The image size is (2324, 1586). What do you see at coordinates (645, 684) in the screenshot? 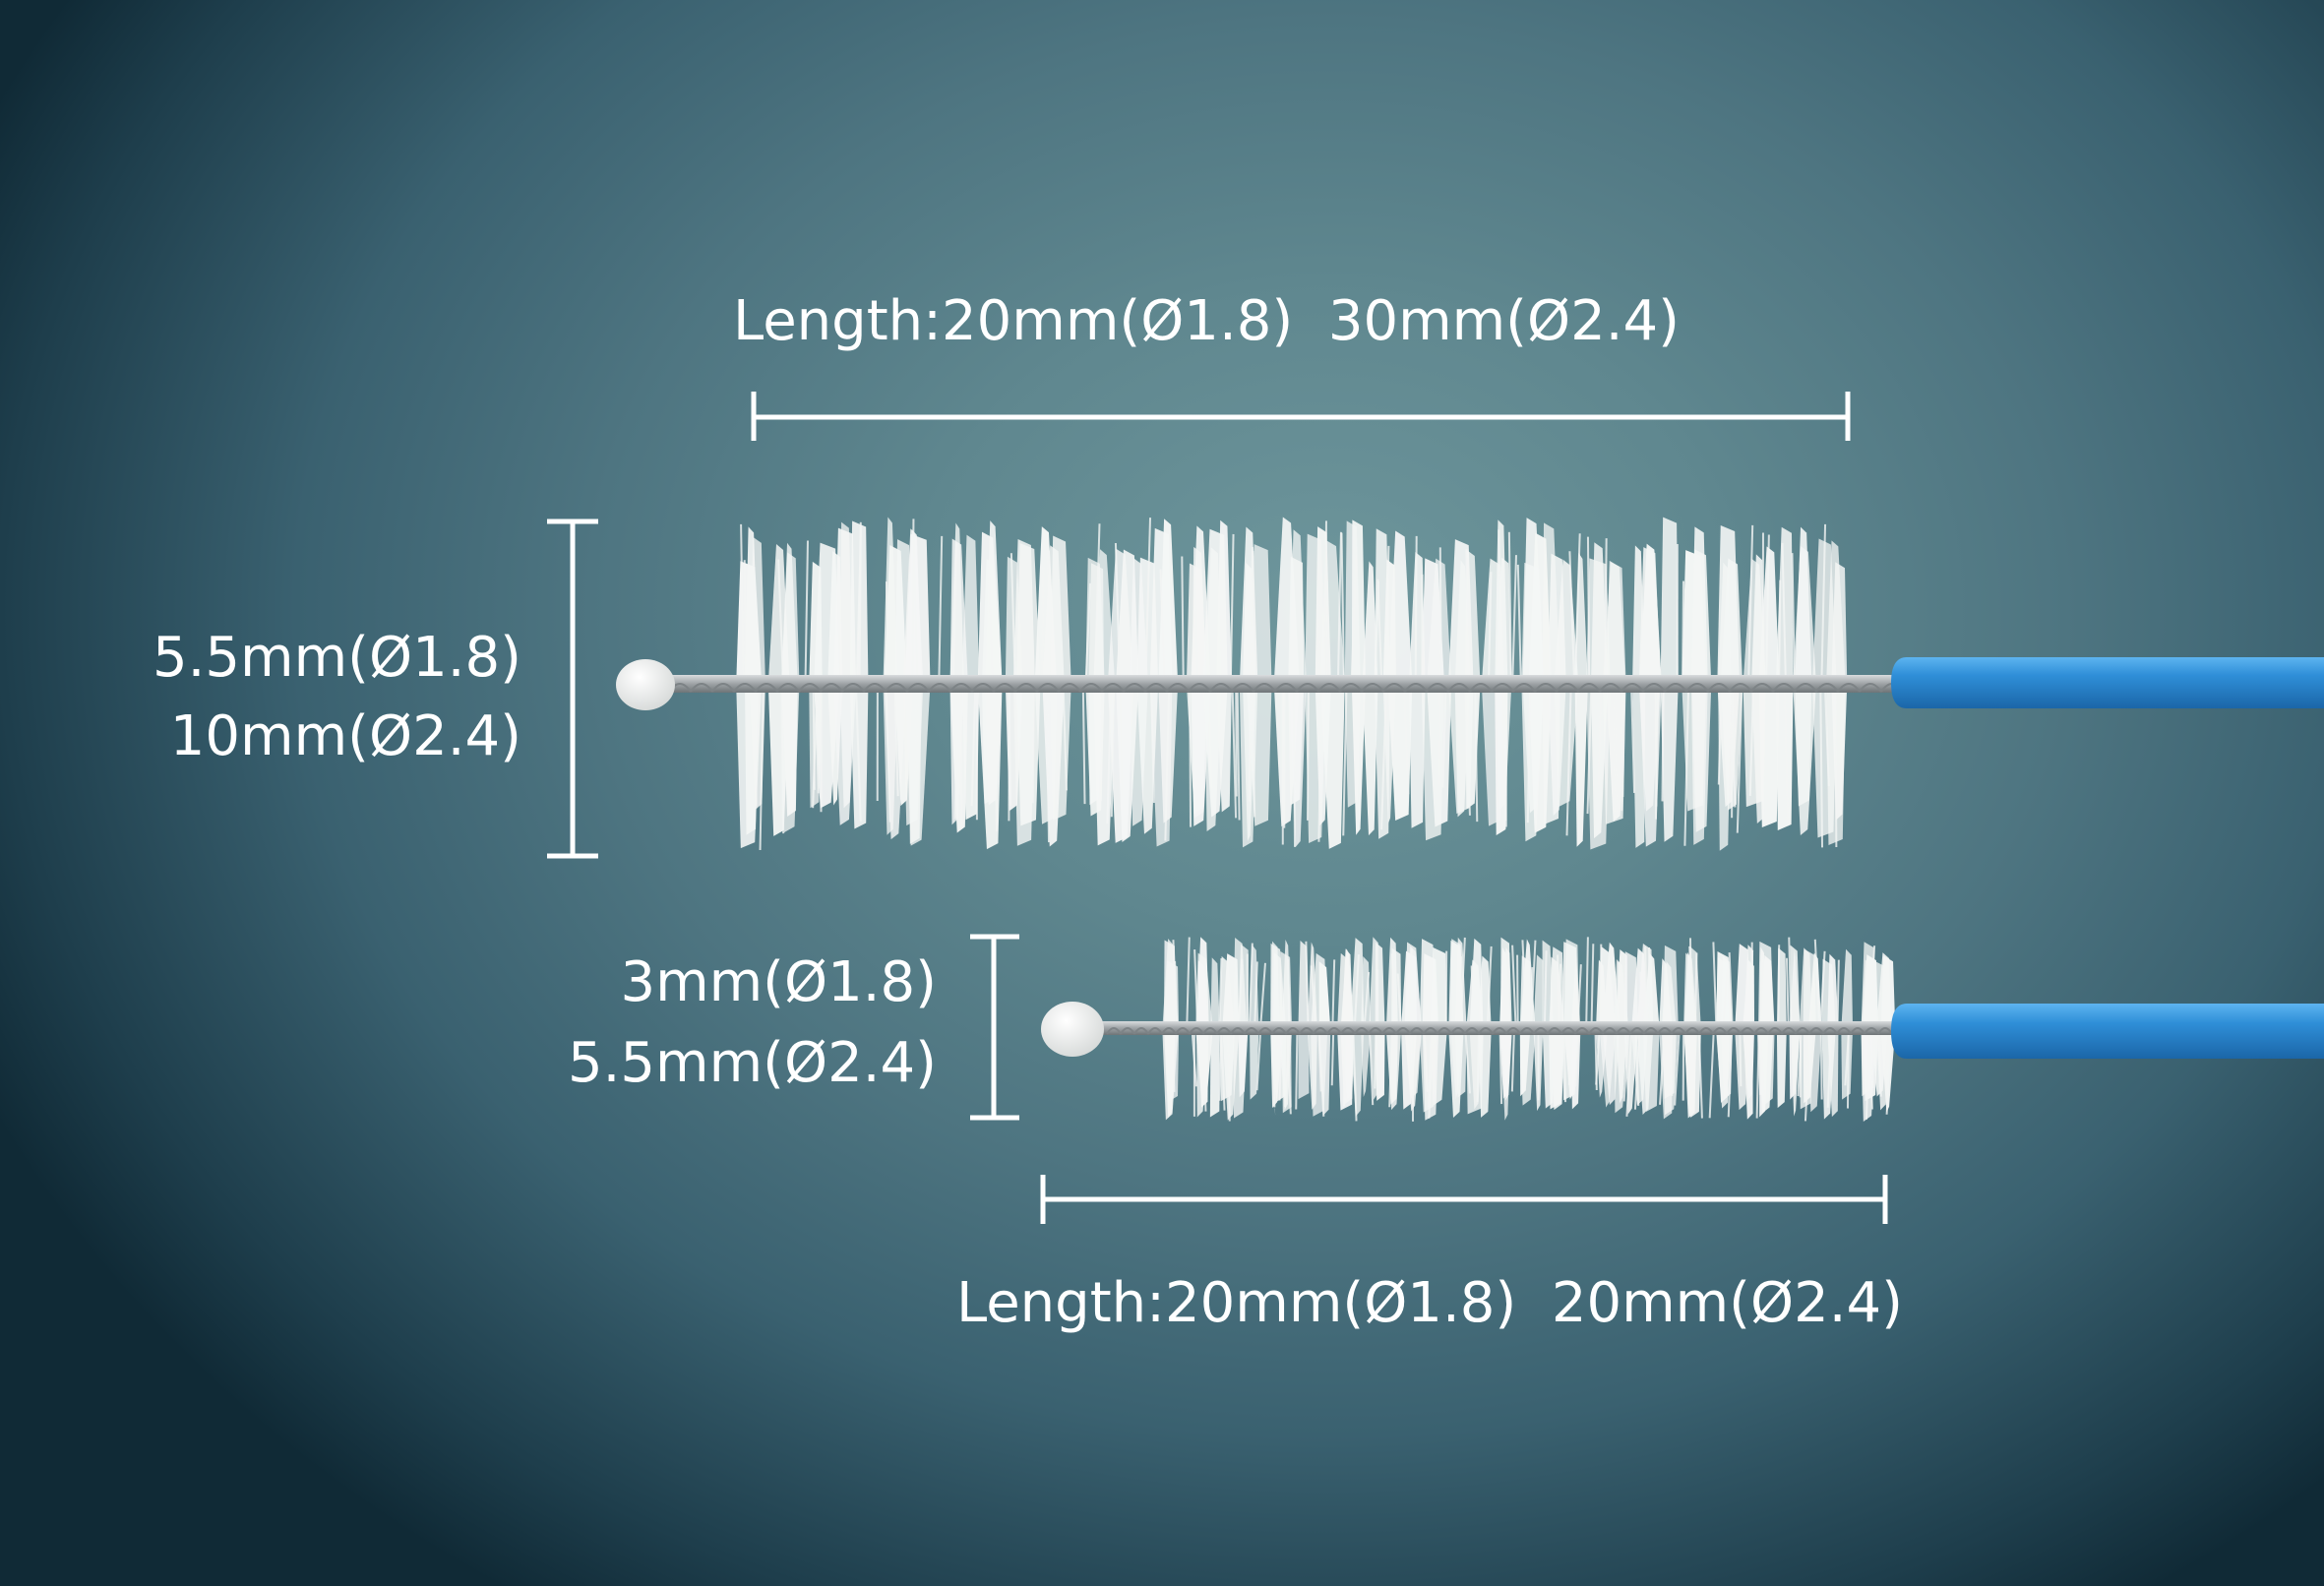
I see `large-brush-tip` at bounding box center [645, 684].